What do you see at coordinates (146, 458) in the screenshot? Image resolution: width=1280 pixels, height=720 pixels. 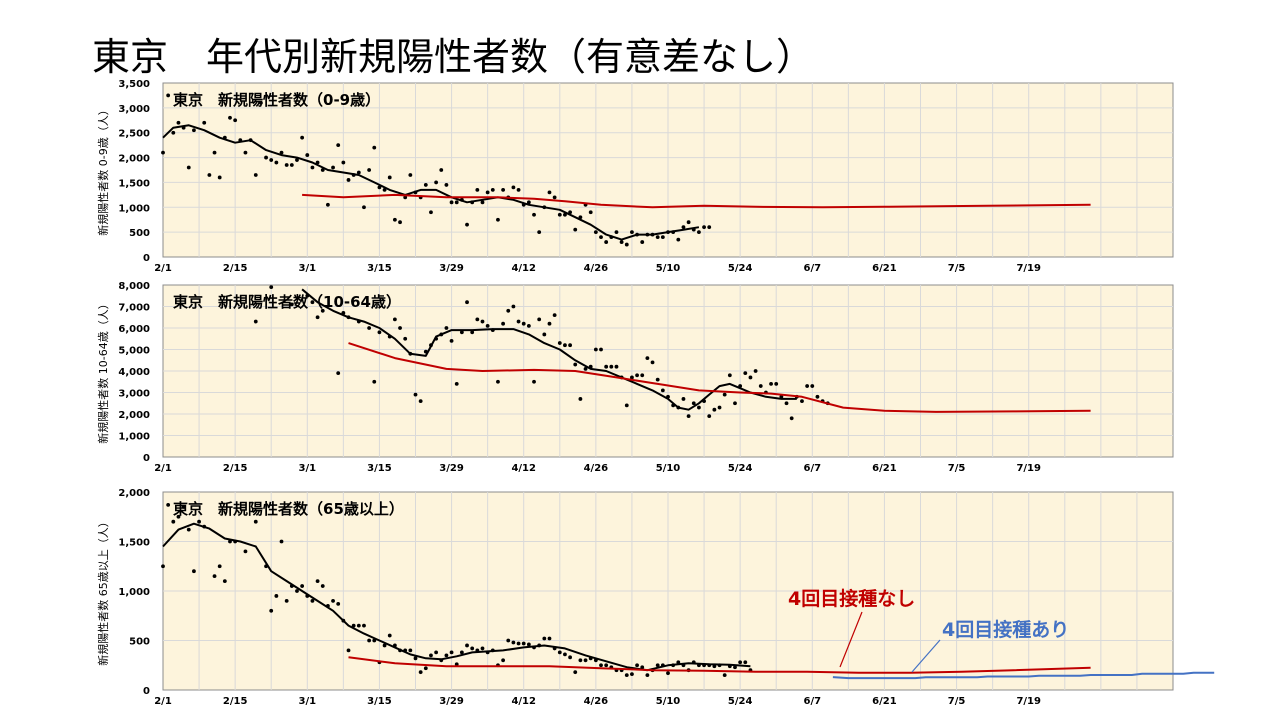 I see `y-tick-label: 0` at bounding box center [146, 458].